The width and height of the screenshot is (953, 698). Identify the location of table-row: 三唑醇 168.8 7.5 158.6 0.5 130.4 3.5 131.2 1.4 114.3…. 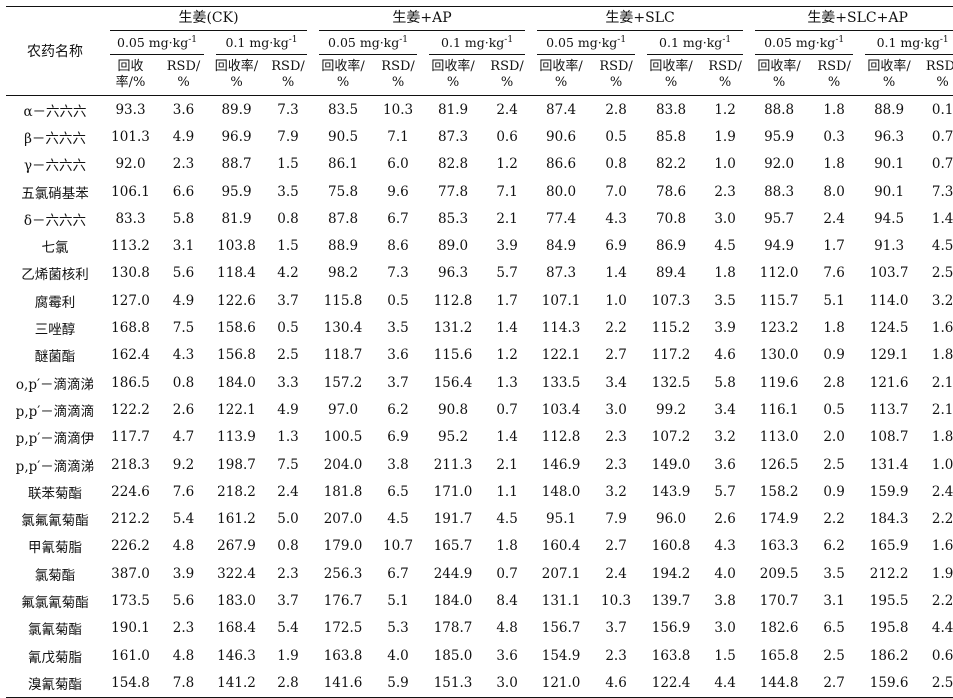
(479, 327).